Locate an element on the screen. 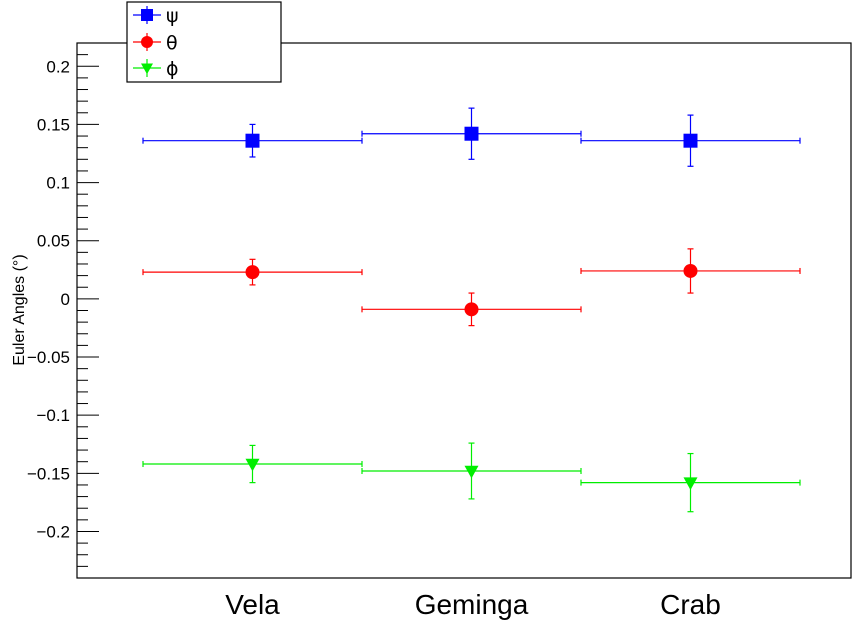  y-tick-label: −0.1 is located at coordinates (53, 415).